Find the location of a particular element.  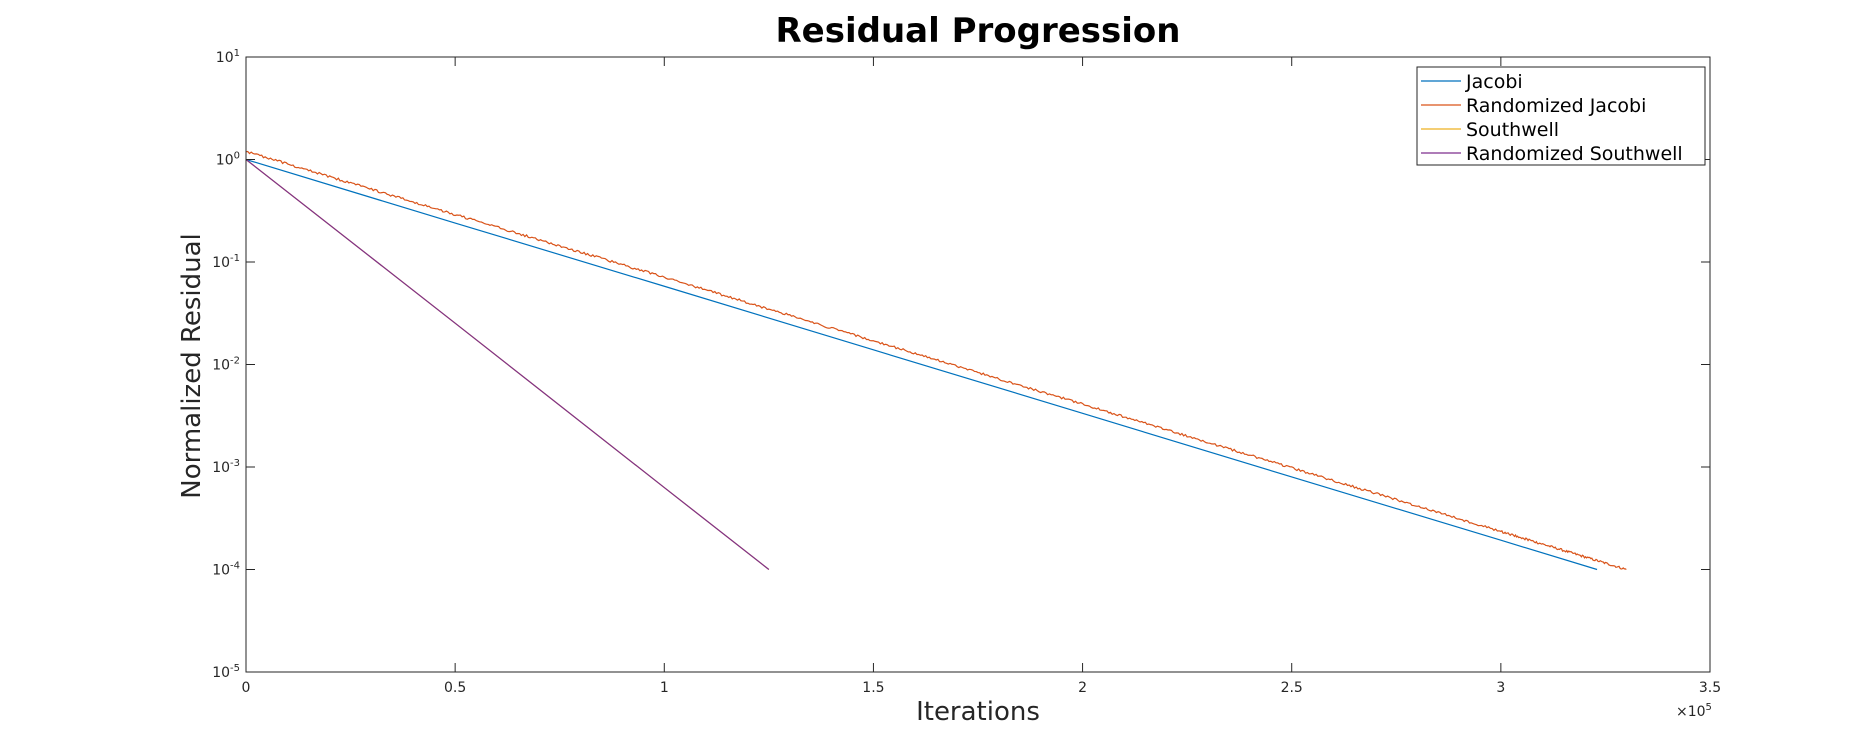

x-tick-label: 0 is located at coordinates (246, 688).